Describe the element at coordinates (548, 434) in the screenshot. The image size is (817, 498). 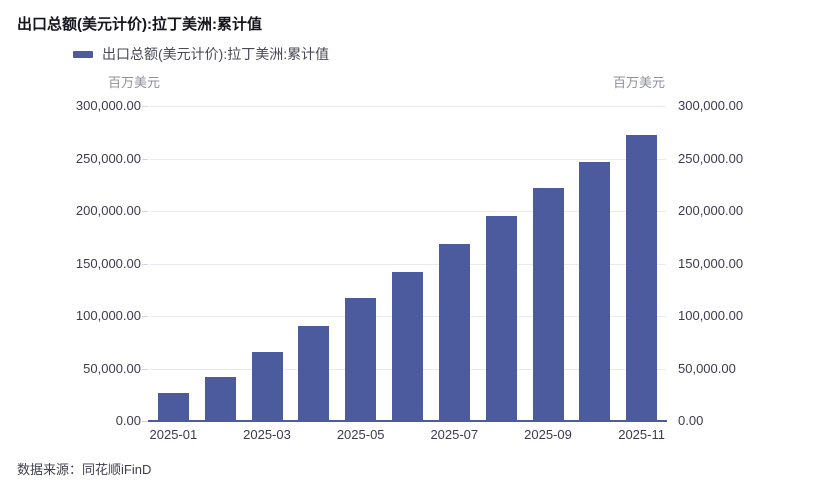
I see `x-axis-label: 2025-09` at that location.